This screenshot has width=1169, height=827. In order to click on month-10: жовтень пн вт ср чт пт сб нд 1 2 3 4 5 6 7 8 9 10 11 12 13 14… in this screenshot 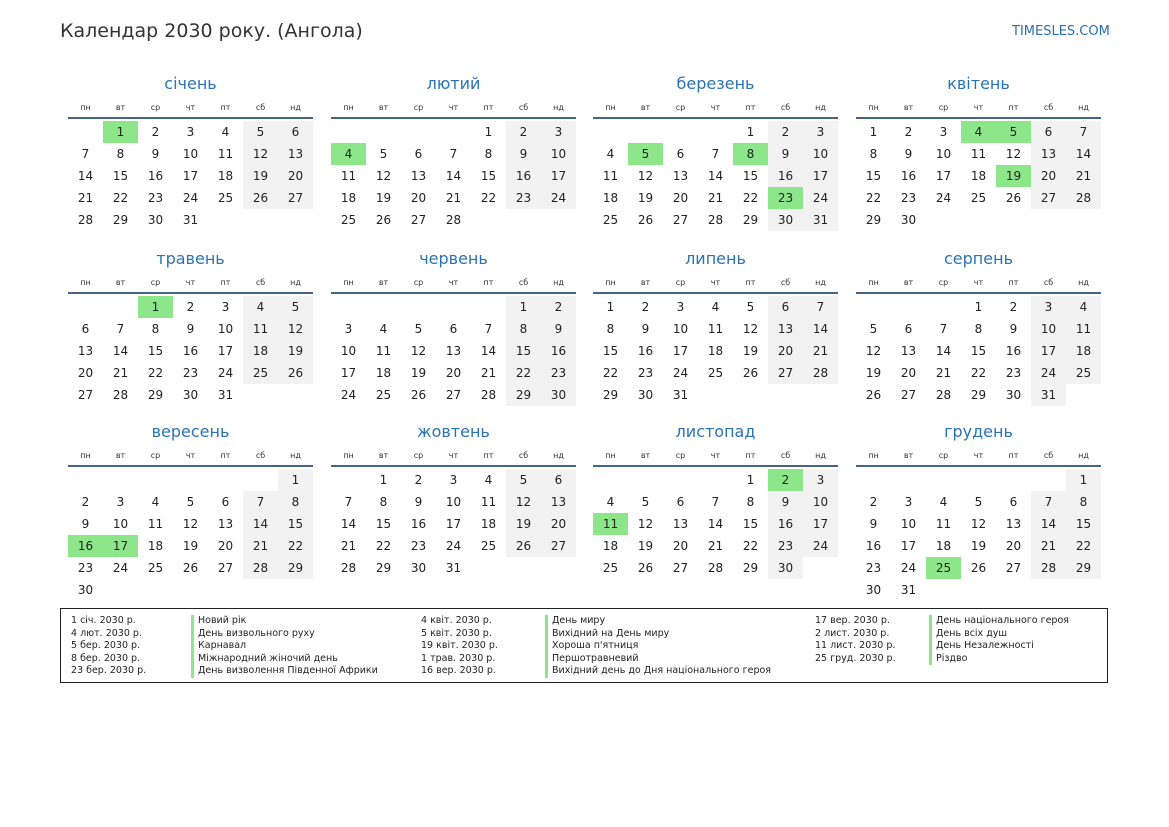, I will do `click(453, 499)`.